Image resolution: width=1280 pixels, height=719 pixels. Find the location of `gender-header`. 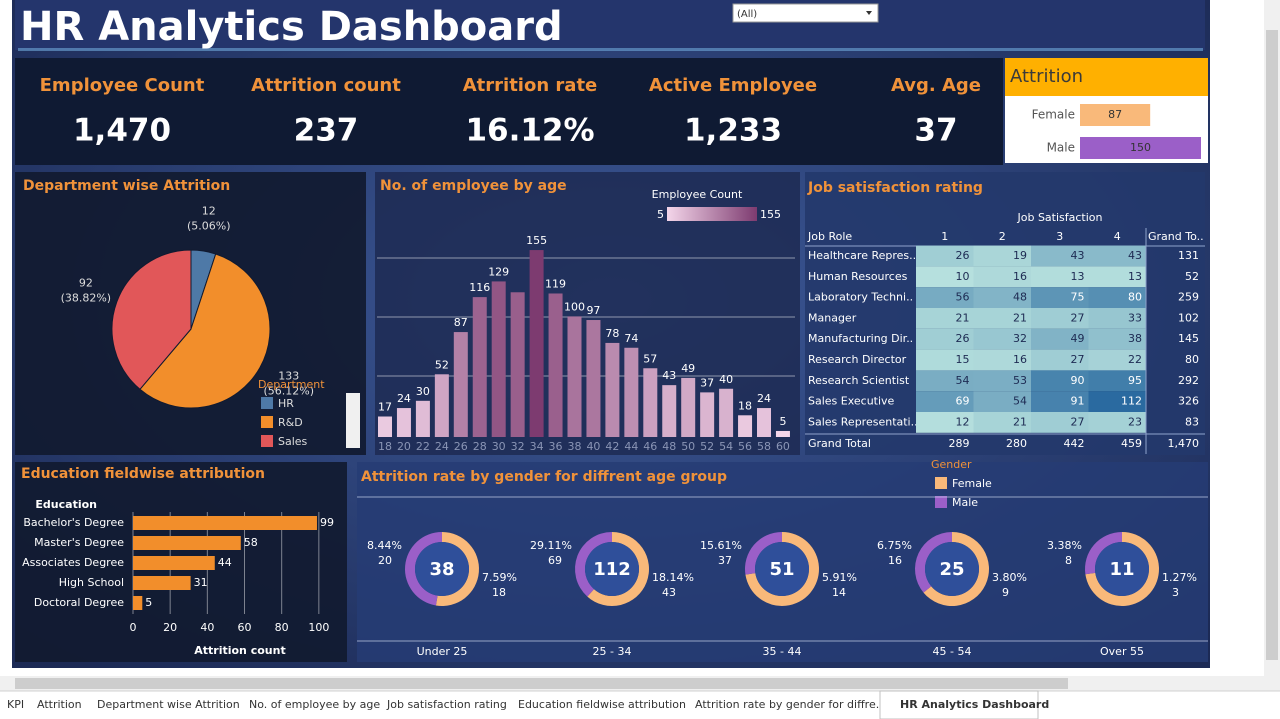

gender-header is located at coordinates (1106, 77).